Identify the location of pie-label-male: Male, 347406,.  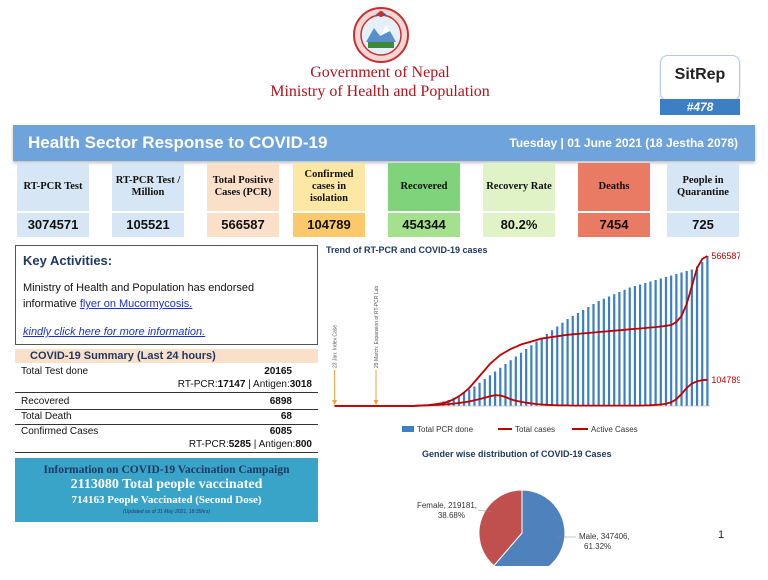
(604, 536).